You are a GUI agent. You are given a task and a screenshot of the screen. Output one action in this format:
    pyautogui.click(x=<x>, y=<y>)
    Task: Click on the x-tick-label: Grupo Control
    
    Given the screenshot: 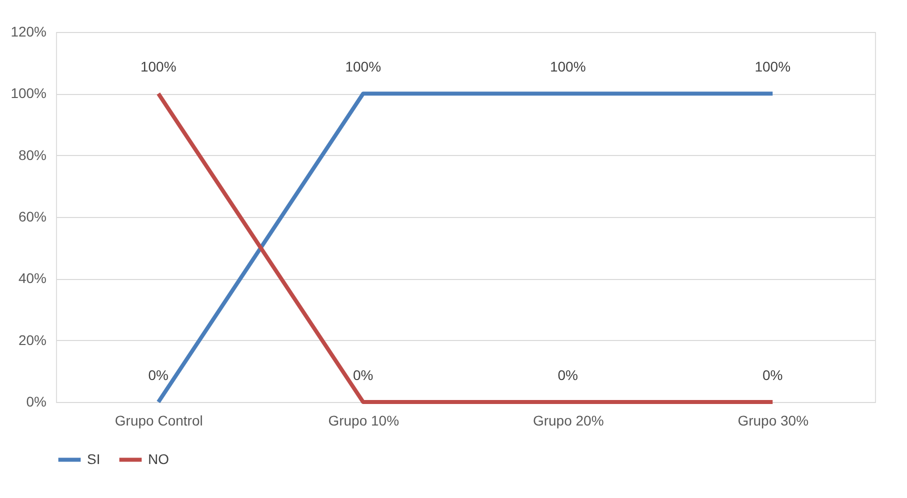 What is the action you would take?
    pyautogui.click(x=158, y=420)
    